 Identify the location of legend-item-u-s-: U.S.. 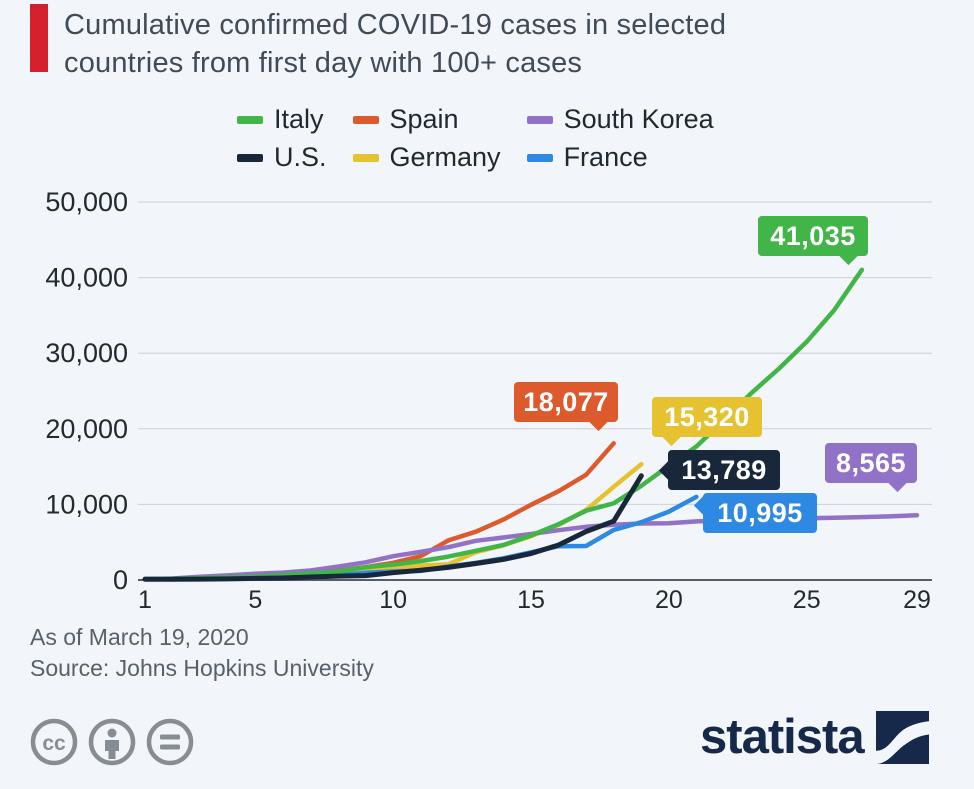
(282, 157).